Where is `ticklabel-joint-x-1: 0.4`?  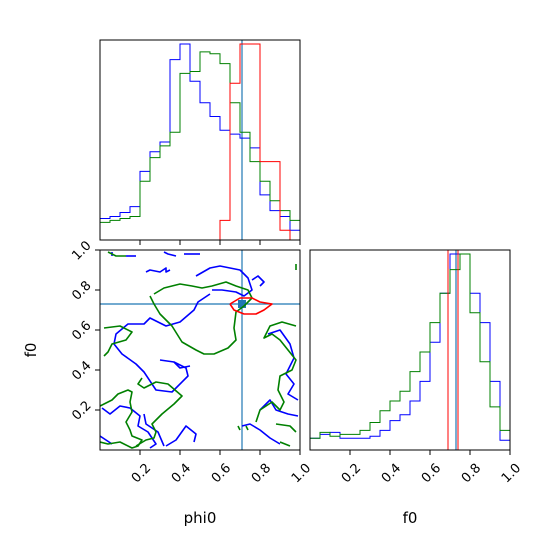
ticklabel-joint-x-1: 0.4 is located at coordinates (181, 473).